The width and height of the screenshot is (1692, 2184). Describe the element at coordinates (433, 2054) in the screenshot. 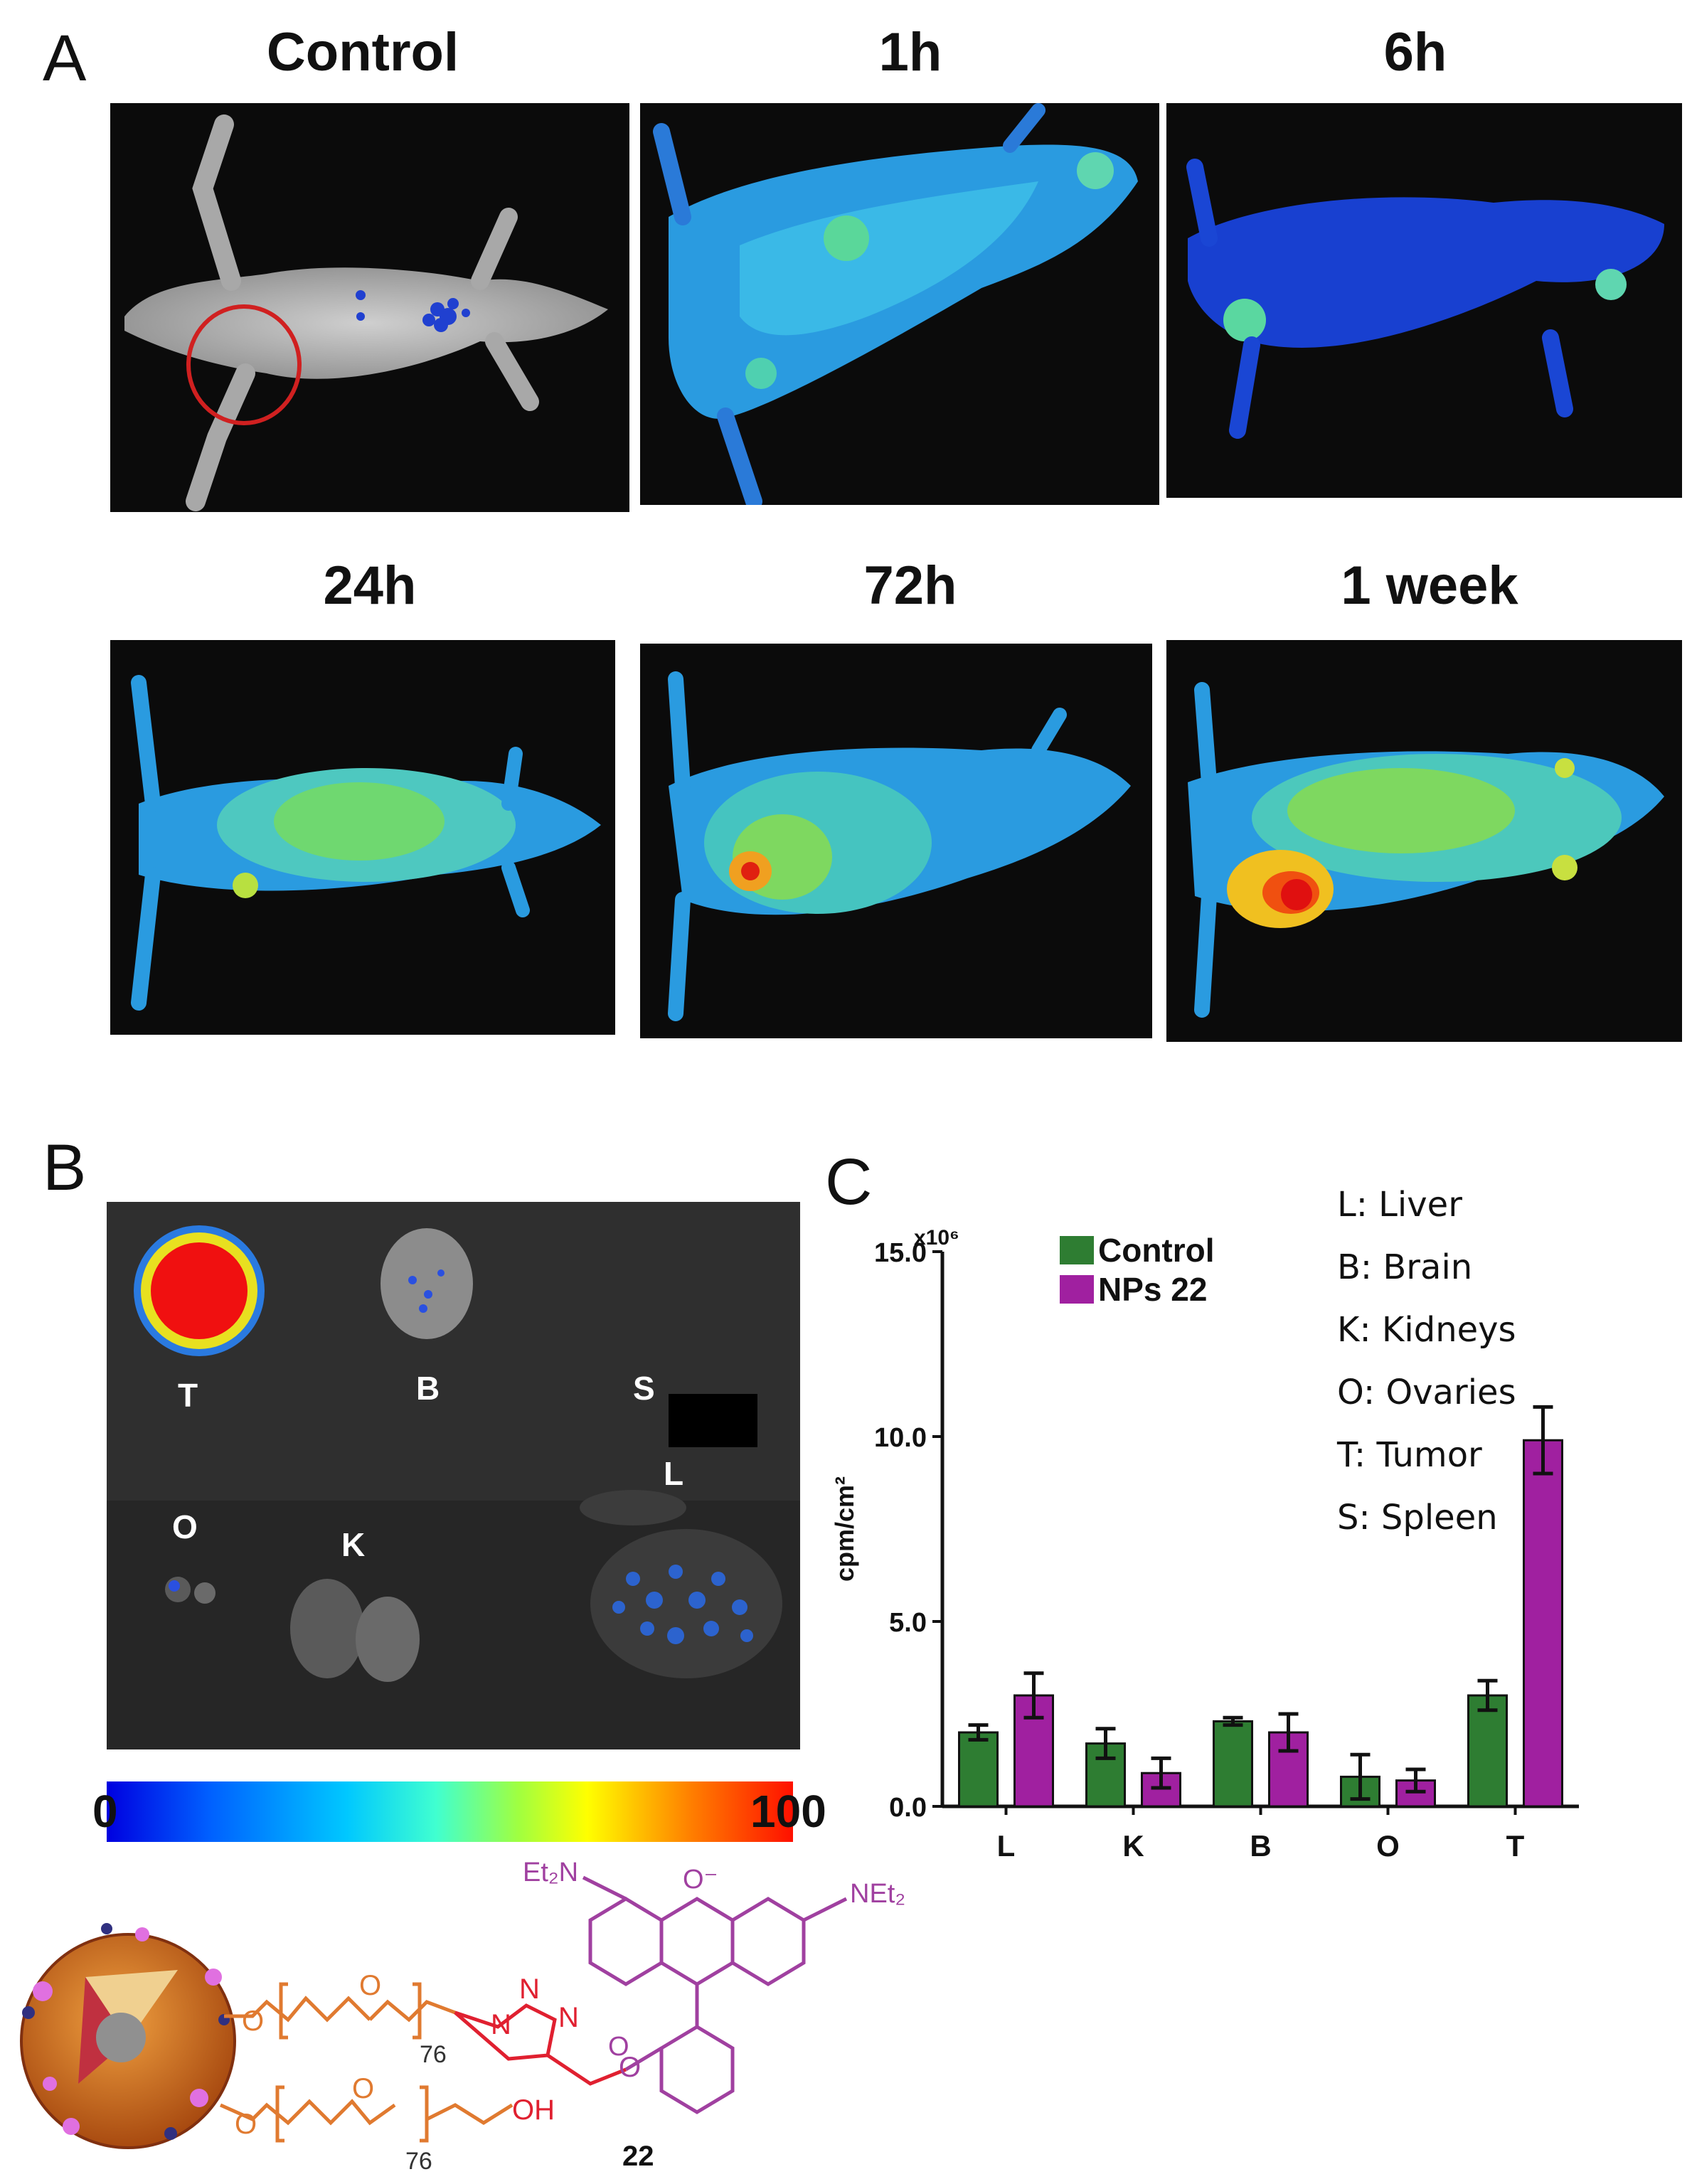

I see `peg-repeat-1: 76` at that location.